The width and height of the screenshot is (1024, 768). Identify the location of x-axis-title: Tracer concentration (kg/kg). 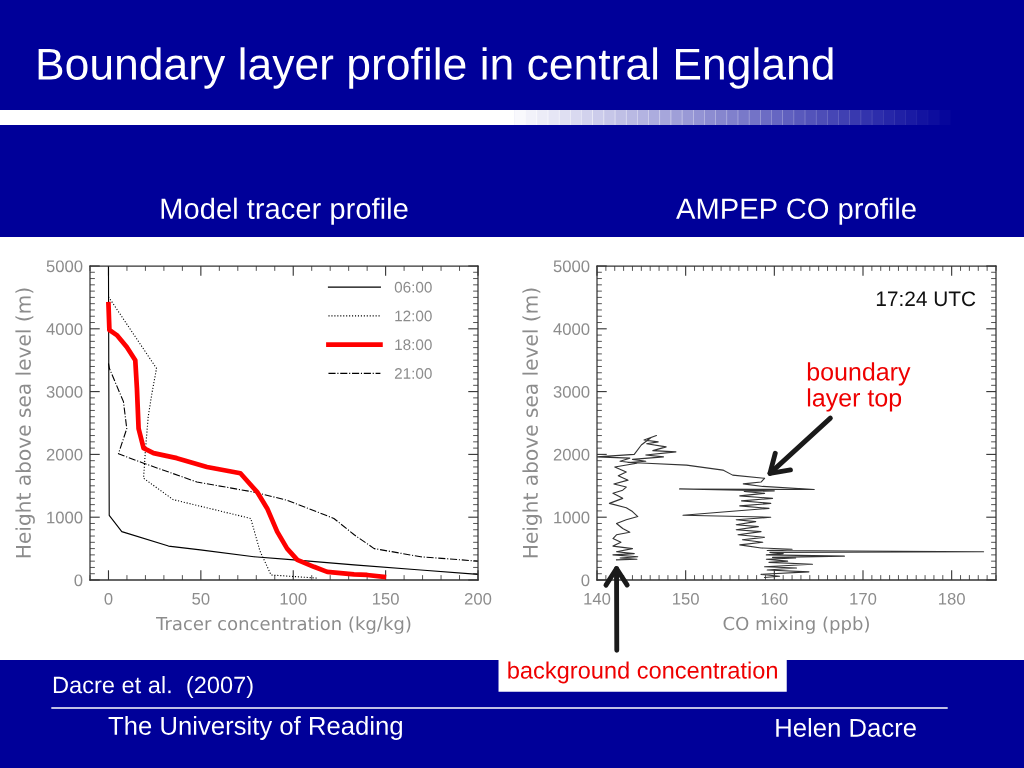
(283, 625).